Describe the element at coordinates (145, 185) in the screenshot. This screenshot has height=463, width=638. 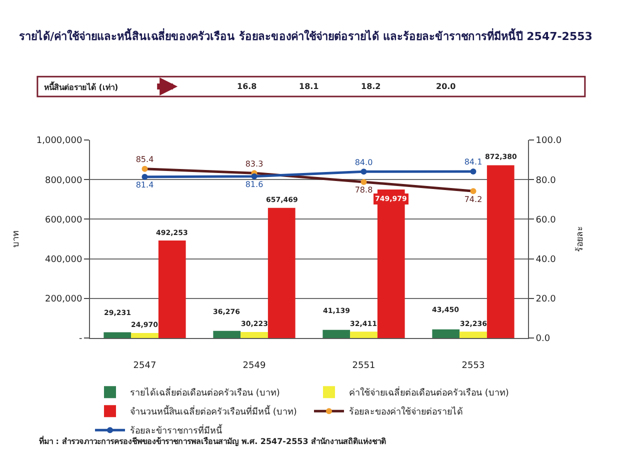
I see `data-label: 81.4` at that location.